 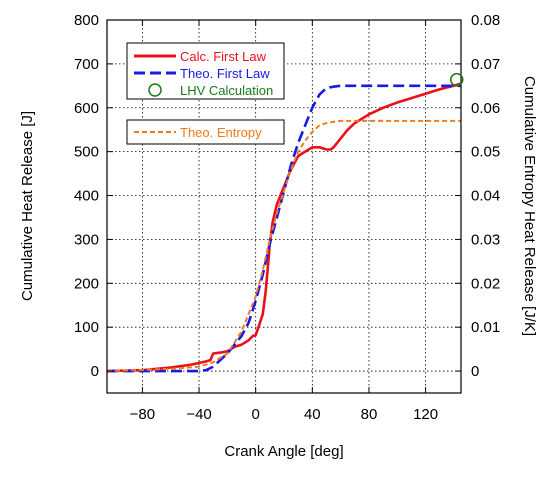 I want to click on y2-axis-label: Cumulative Entropy Heat Release [J/K], so click(x=529, y=206).